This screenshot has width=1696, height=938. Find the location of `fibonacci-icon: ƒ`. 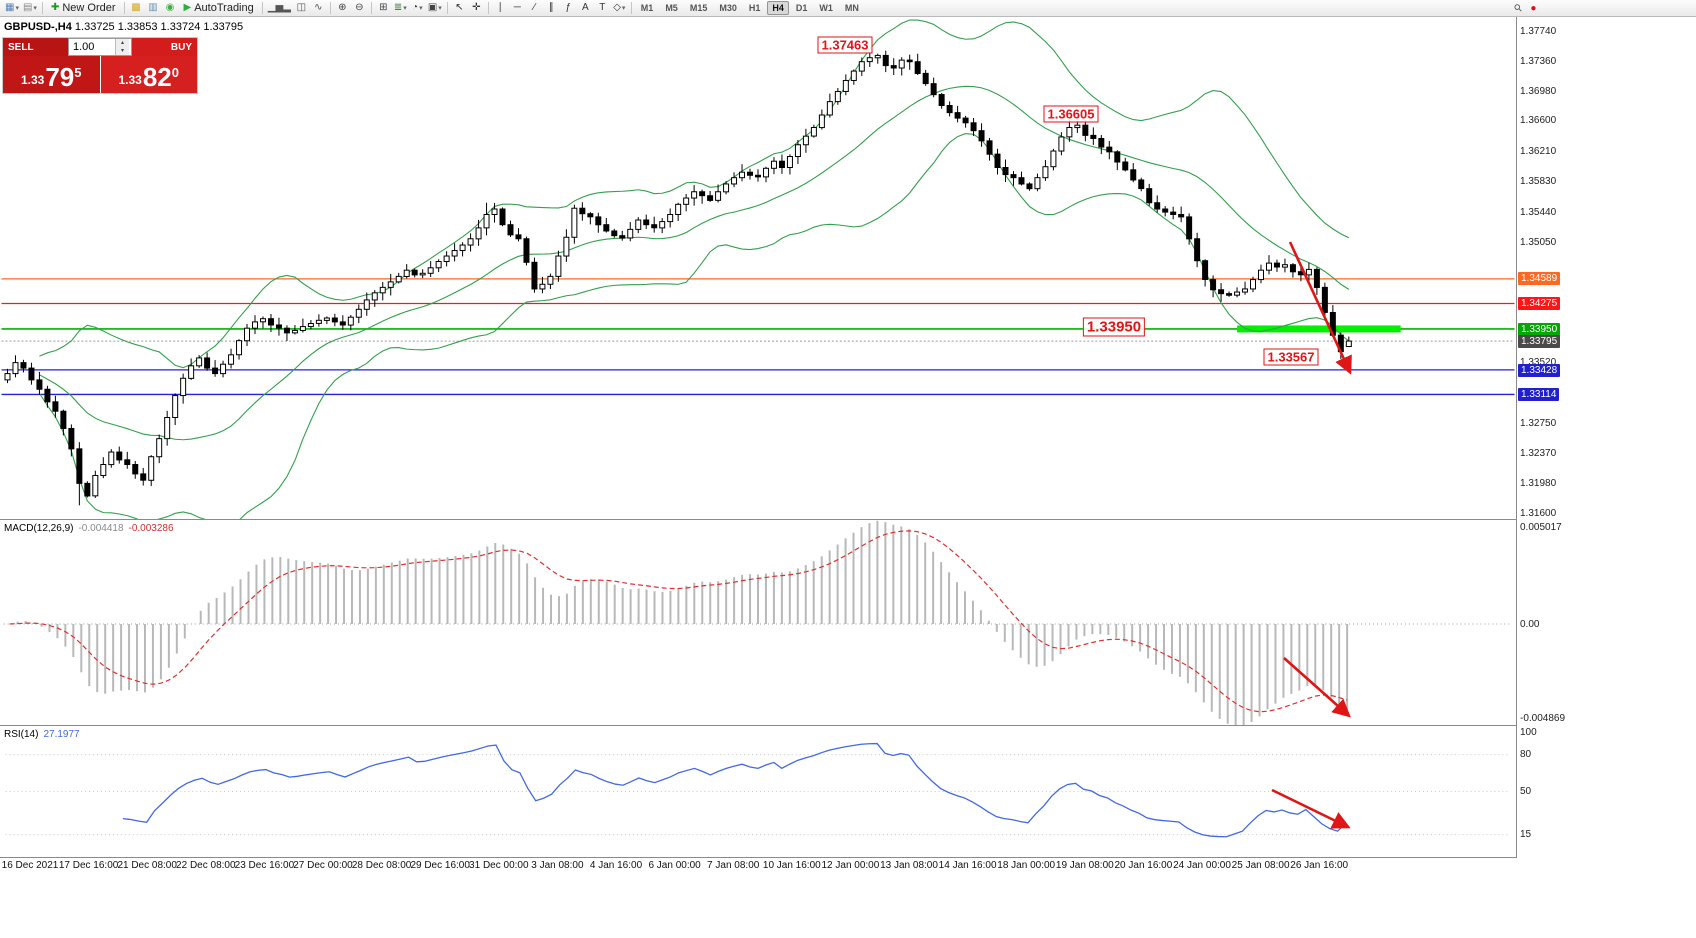

fibonacci-icon: ƒ is located at coordinates (568, 7).